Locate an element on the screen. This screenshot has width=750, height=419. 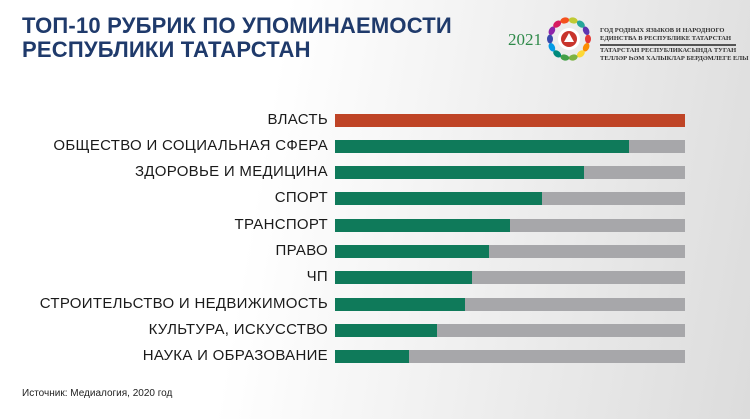
category-label: ВЛАСТЬ is located at coordinates (297, 119).